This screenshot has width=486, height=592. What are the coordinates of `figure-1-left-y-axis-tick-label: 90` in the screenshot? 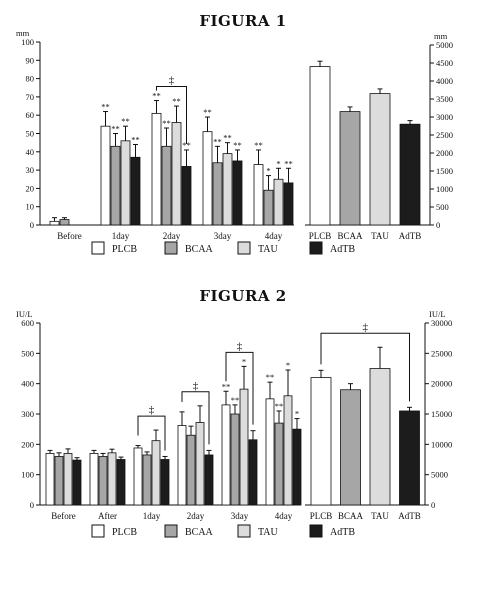 It's located at (30, 60).